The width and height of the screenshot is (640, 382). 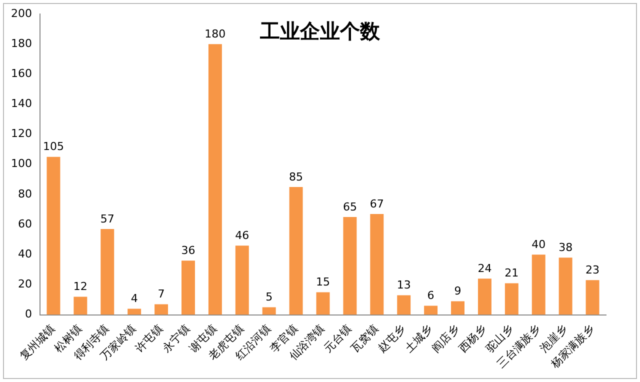 What do you see at coordinates (458, 291) in the screenshot?
I see `data-label: 9` at bounding box center [458, 291].